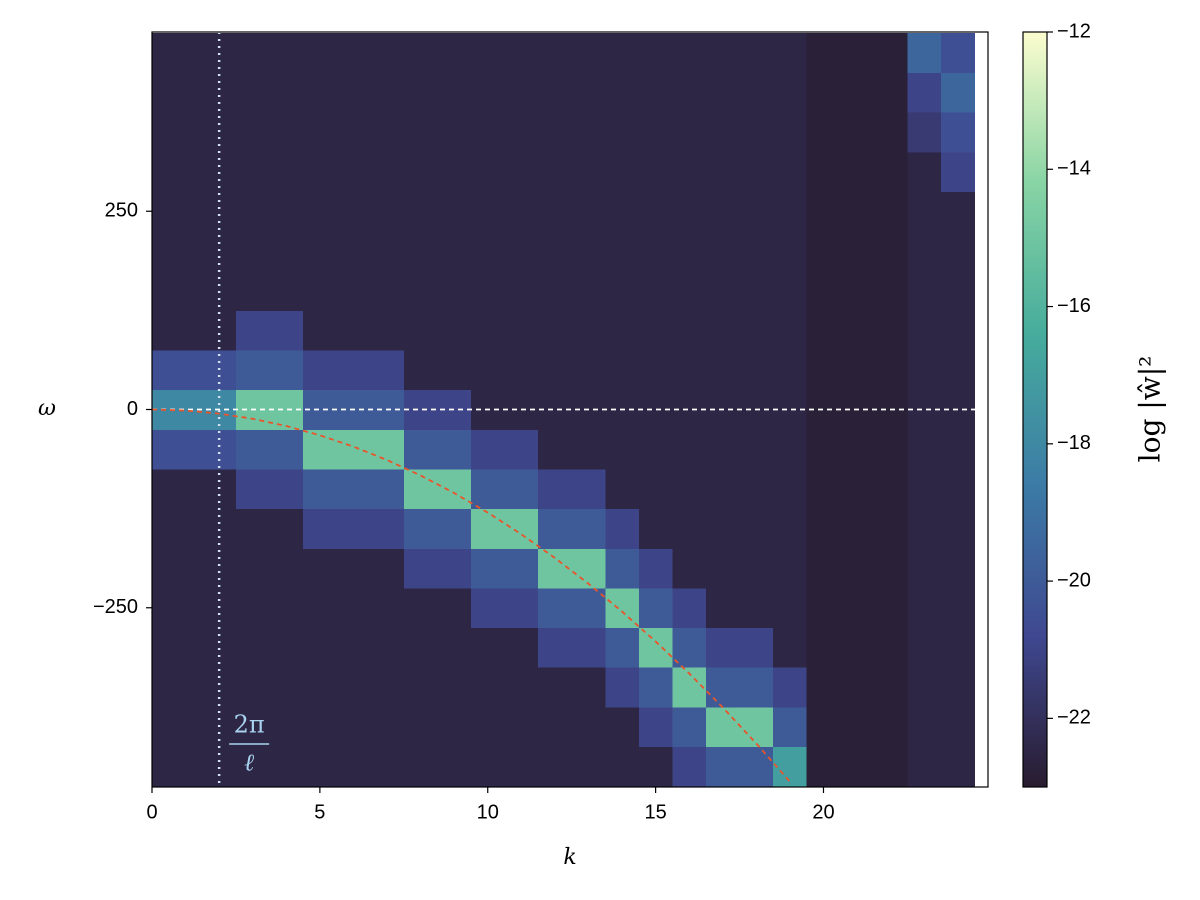  Describe the element at coordinates (569, 857) in the screenshot. I see `x-axis-label: k` at that location.